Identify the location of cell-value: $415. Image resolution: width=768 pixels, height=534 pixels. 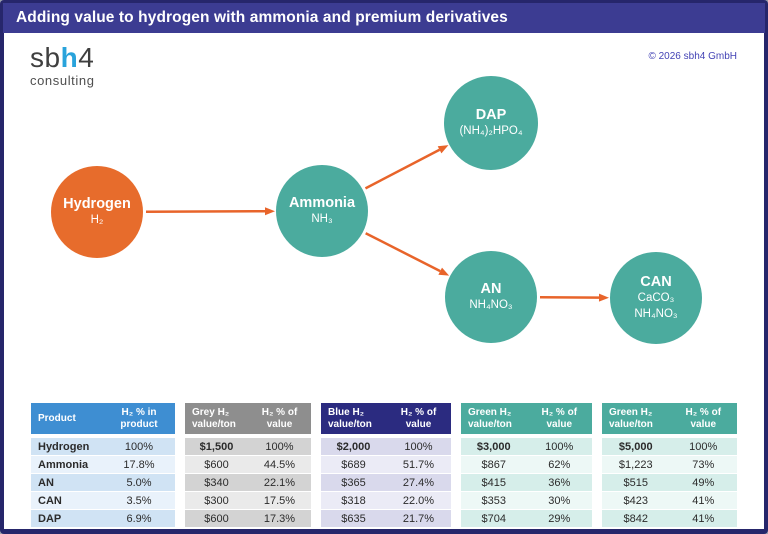
(493, 482).